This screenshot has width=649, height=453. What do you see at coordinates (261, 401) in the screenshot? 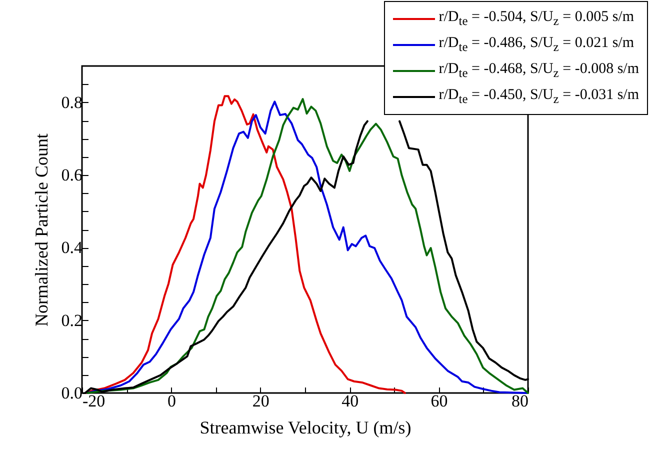
I see `x-tick-label: 20` at bounding box center [261, 401].